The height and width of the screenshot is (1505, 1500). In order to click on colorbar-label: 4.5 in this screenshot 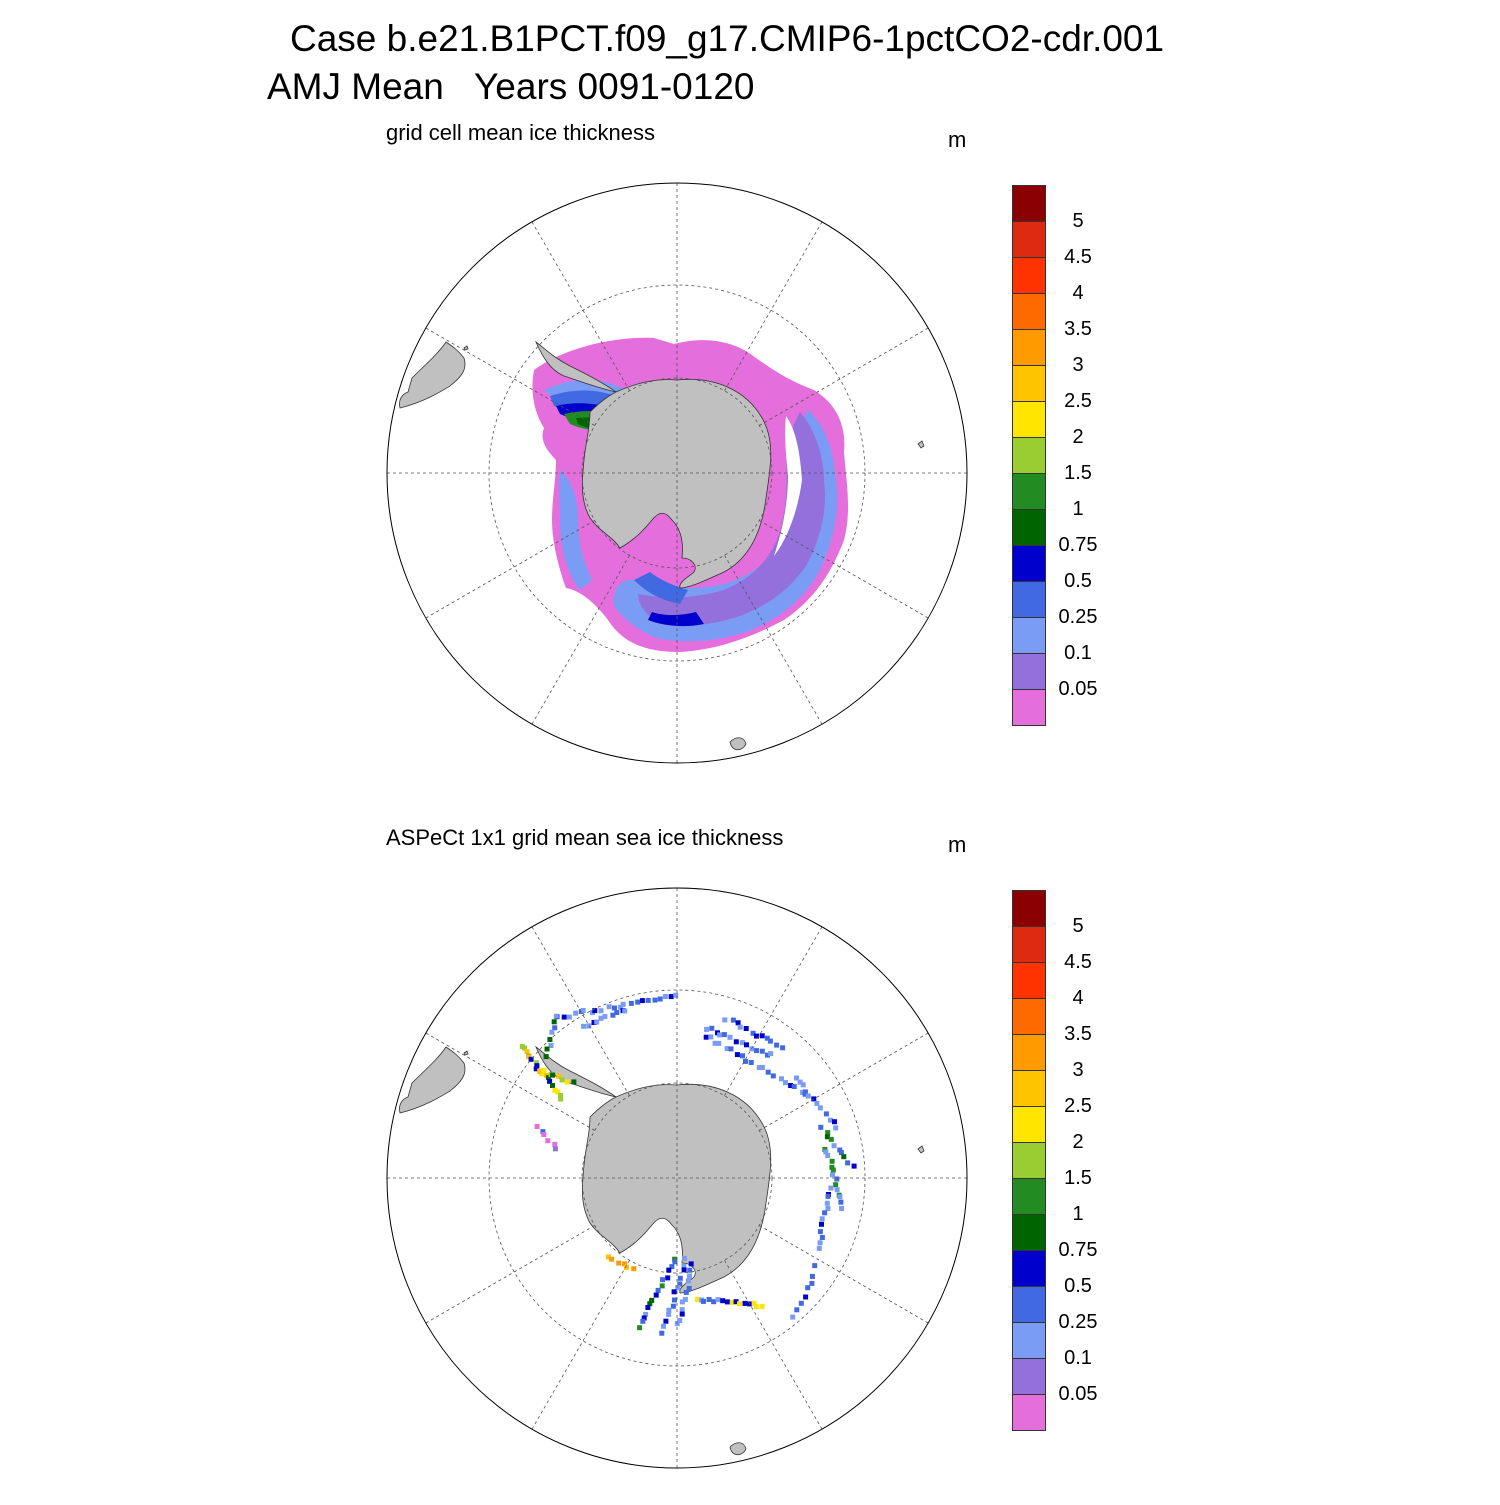, I will do `click(1078, 257)`.